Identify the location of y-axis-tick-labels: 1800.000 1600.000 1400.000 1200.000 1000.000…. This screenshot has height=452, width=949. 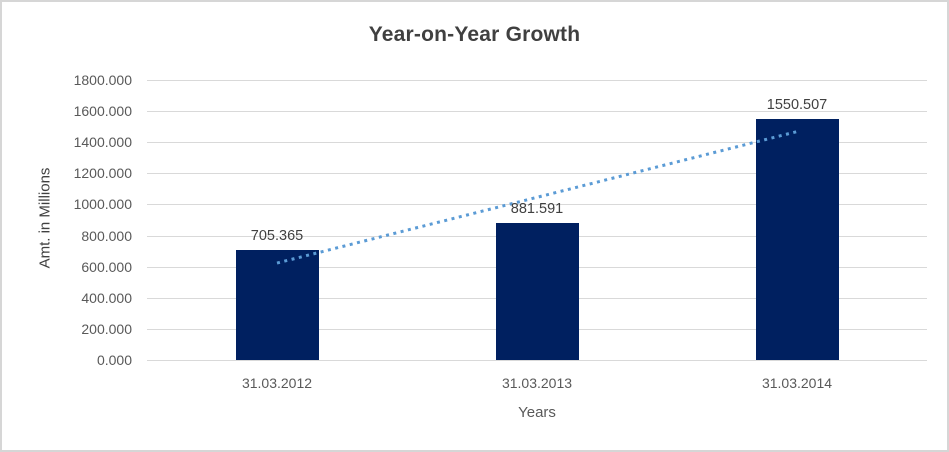
(67, 226).